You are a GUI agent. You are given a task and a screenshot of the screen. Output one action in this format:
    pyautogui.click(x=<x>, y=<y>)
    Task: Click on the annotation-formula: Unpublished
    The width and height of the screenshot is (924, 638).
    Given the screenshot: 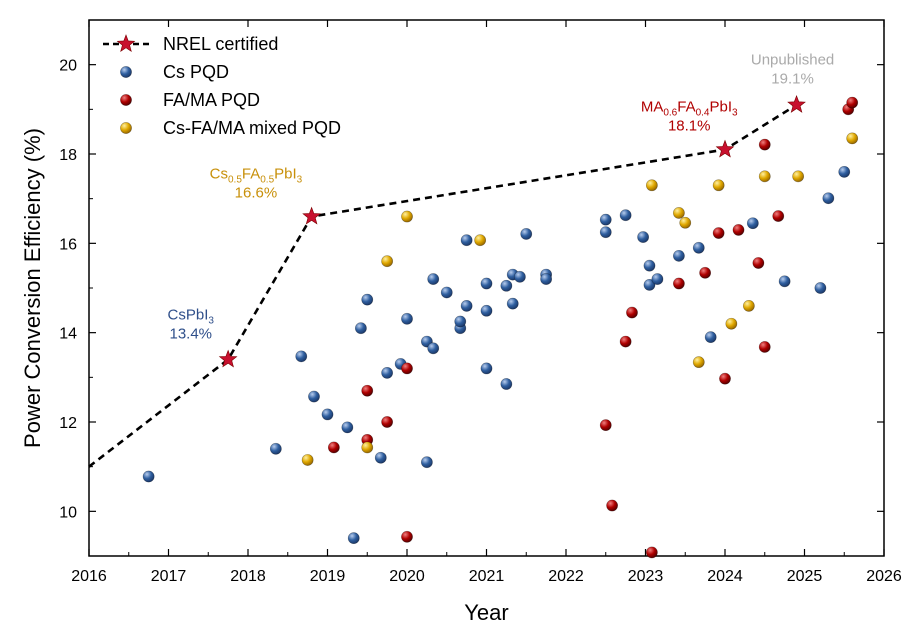 What is the action you would take?
    pyautogui.click(x=792, y=60)
    